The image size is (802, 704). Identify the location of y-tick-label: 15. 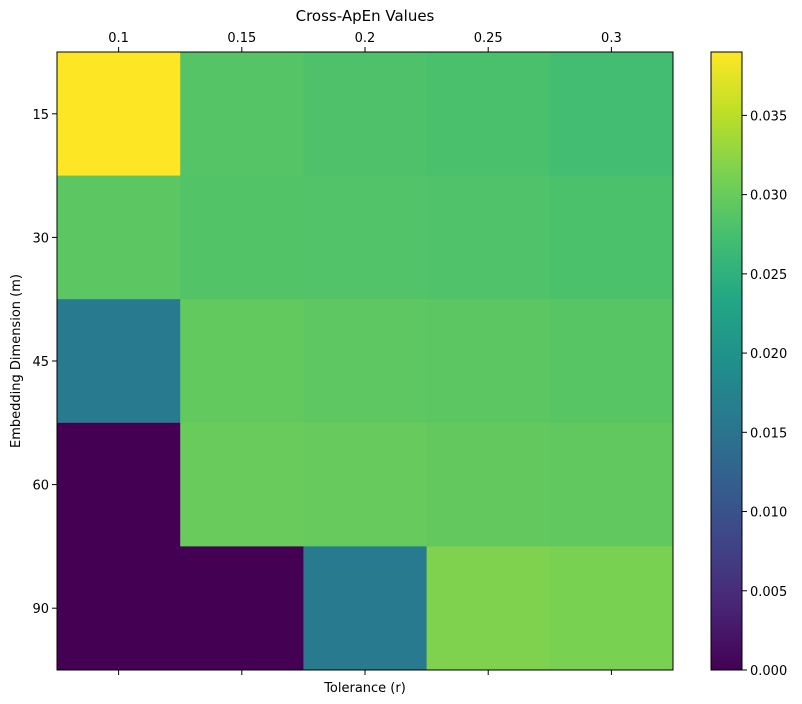
(40, 115).